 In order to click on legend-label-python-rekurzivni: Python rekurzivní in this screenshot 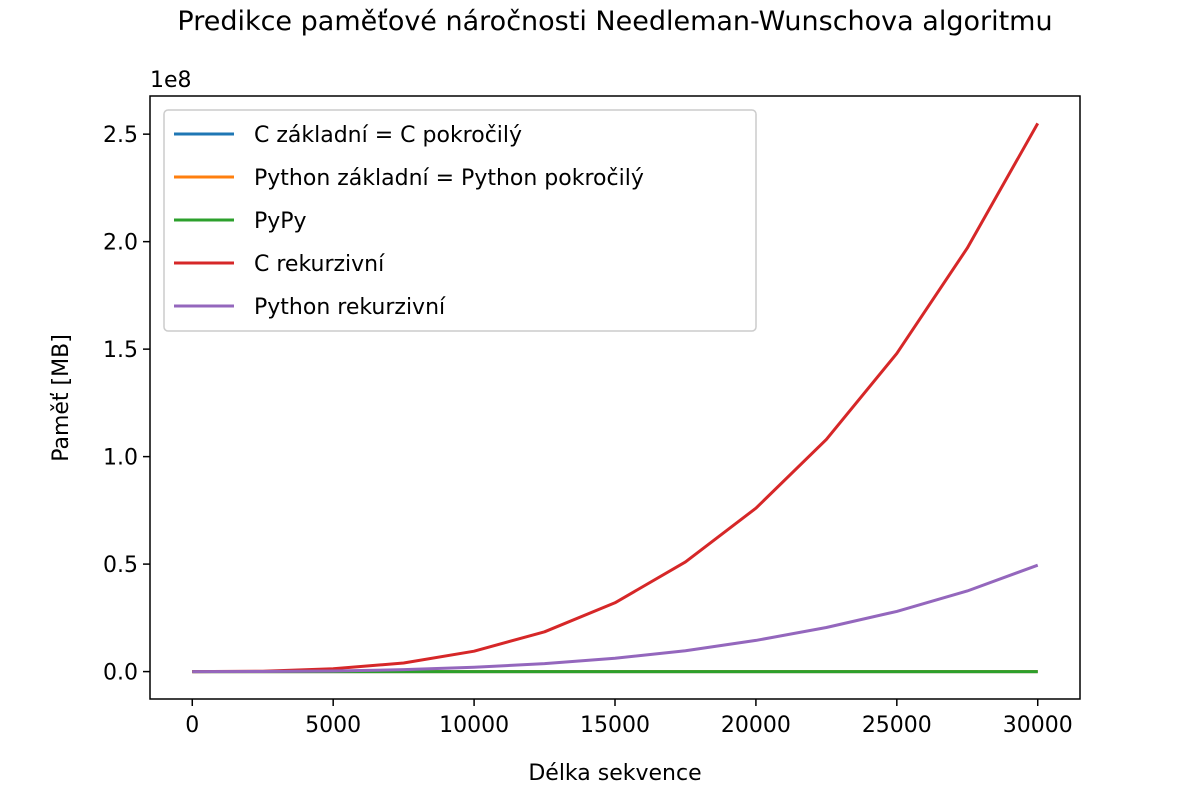, I will do `click(350, 307)`.